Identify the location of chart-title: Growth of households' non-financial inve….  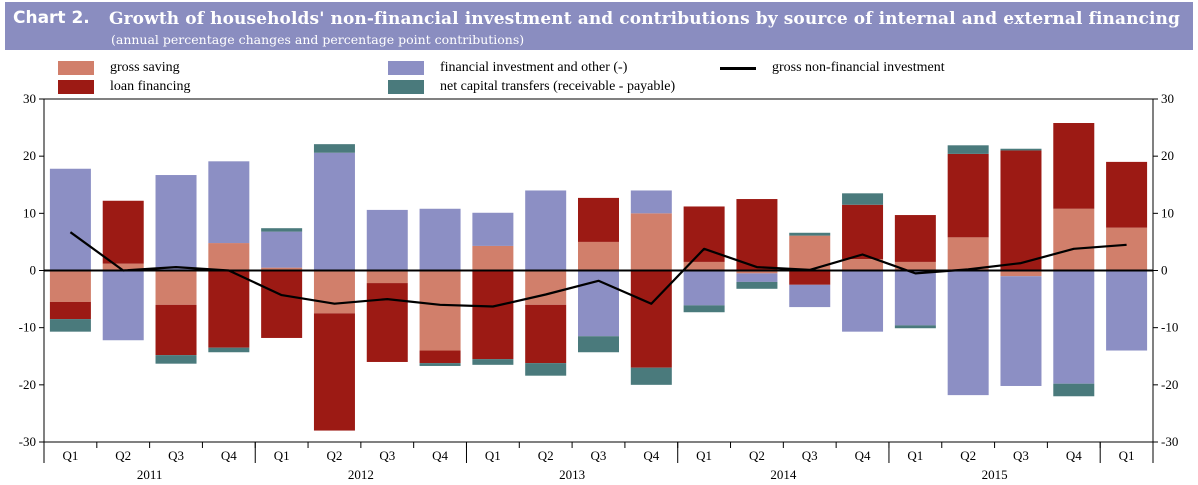
(644, 19).